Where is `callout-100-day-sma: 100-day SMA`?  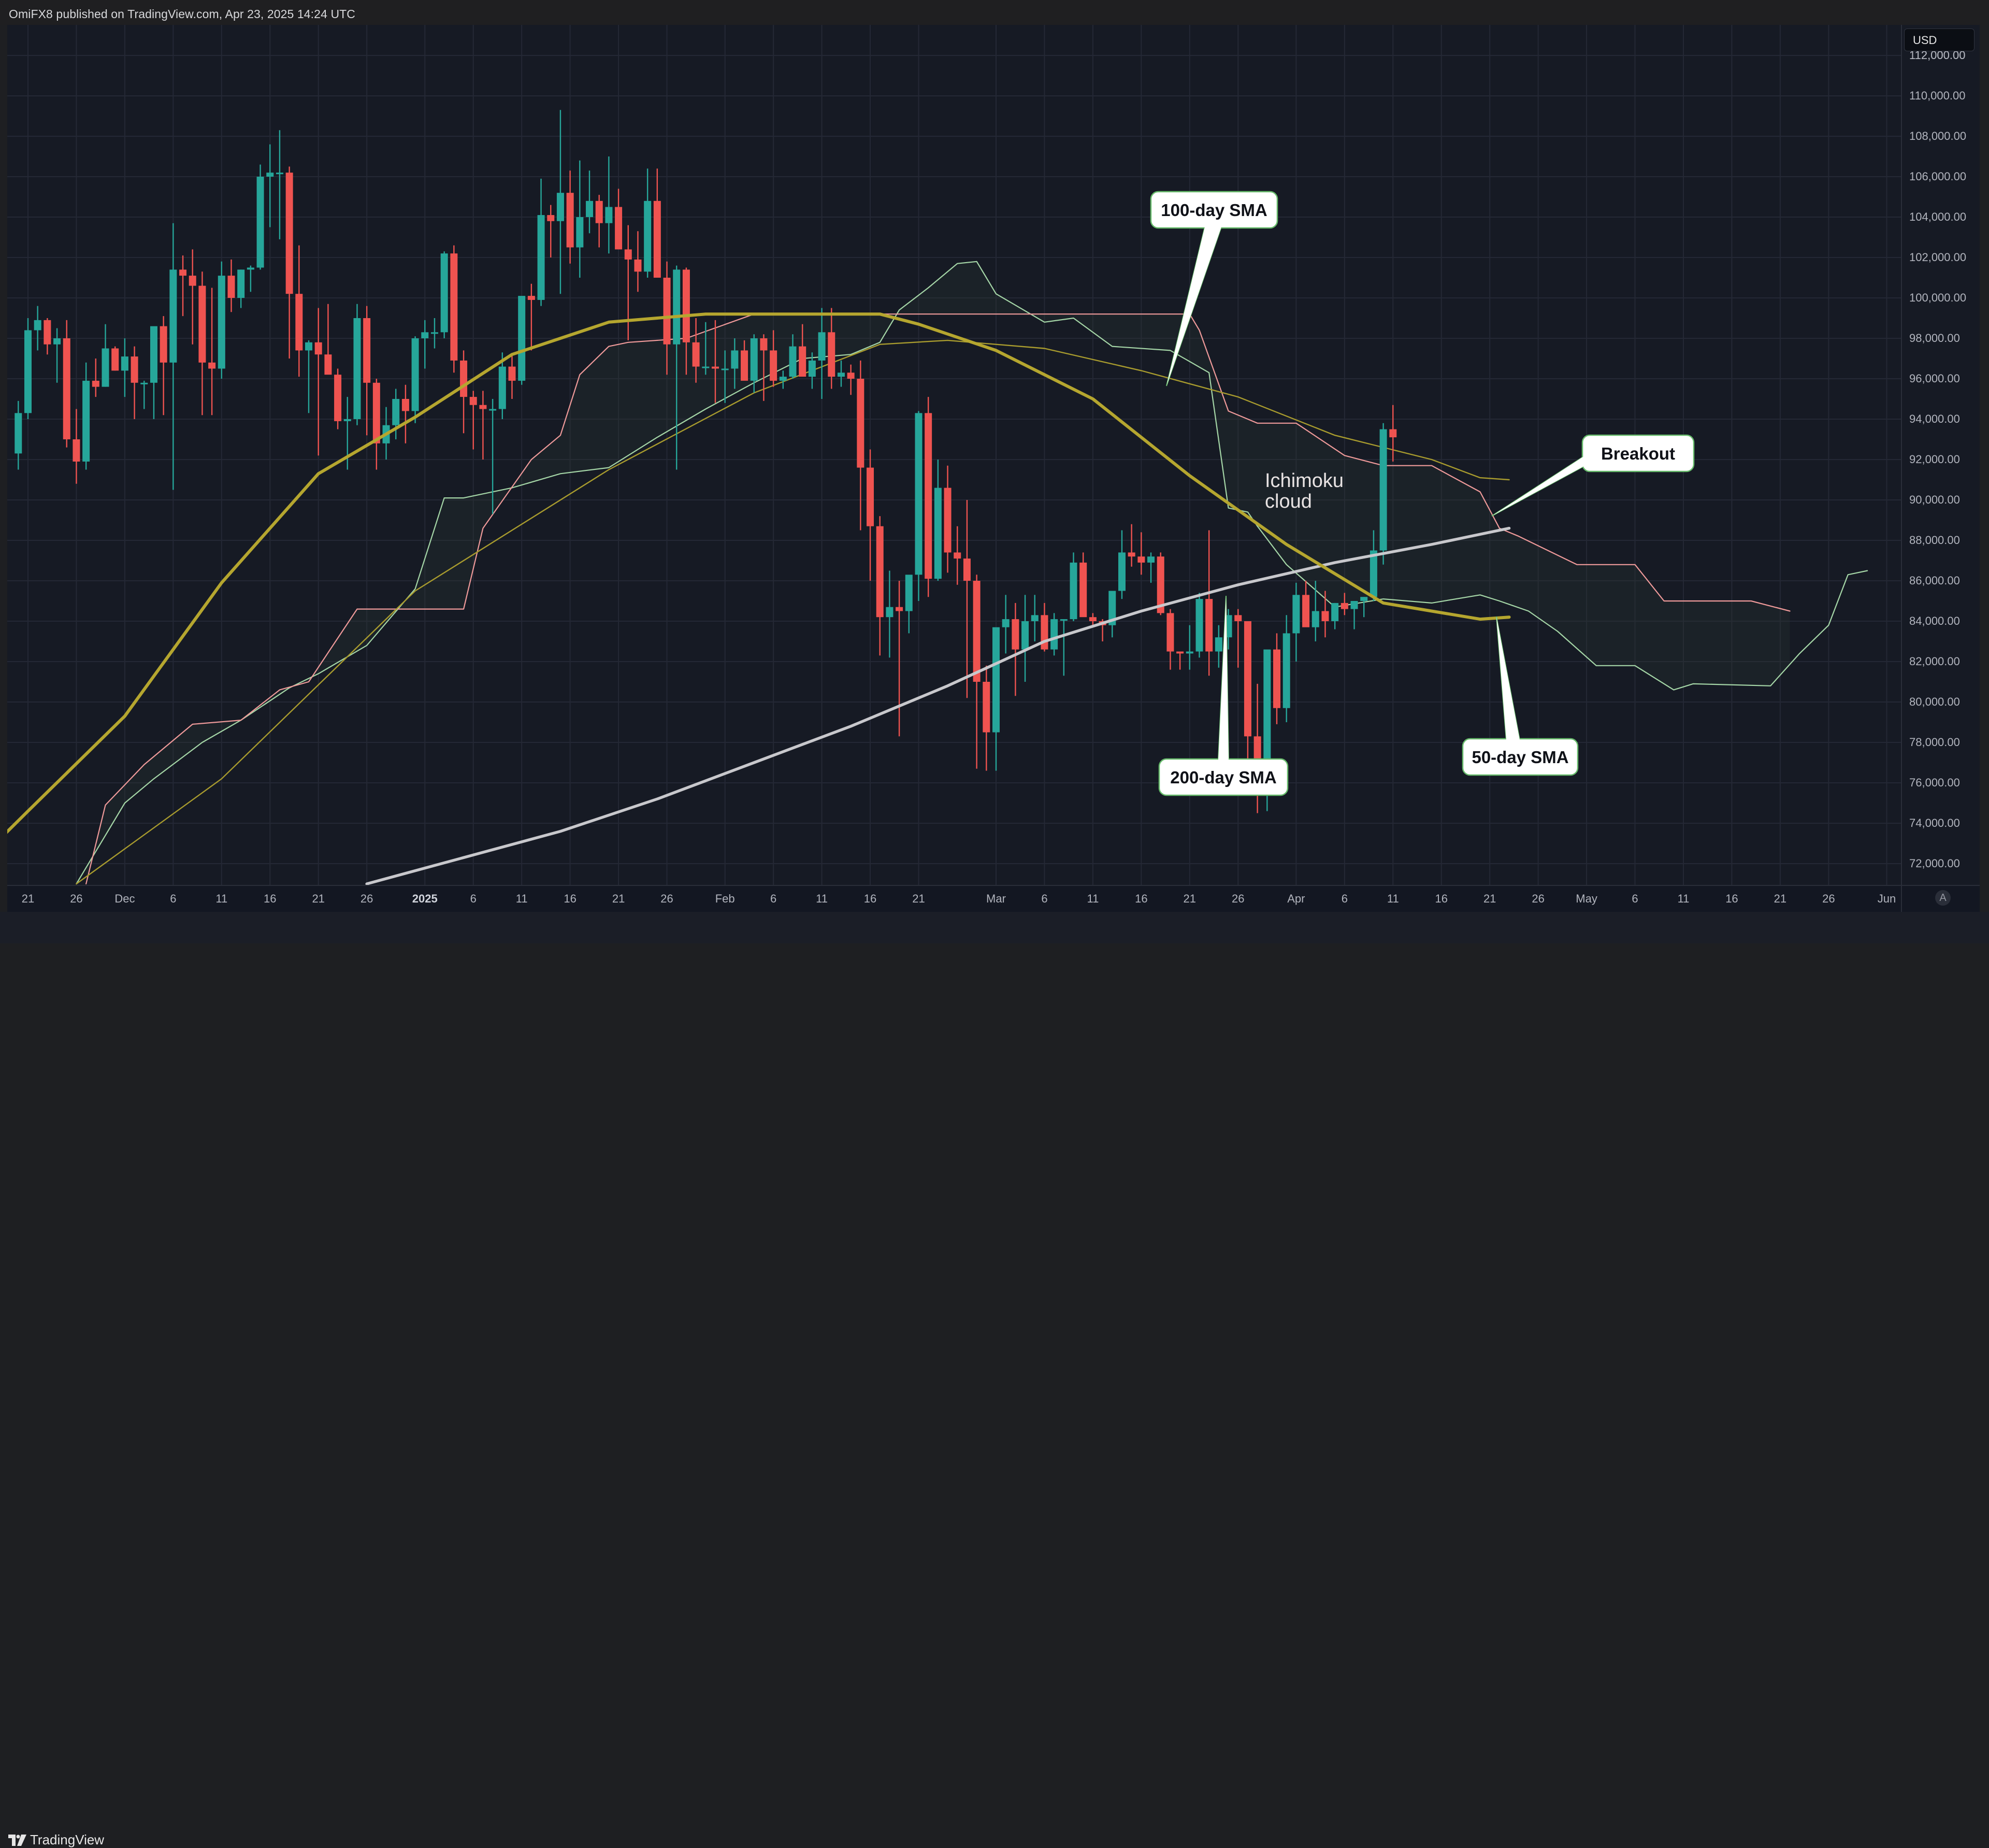
callout-100-day-sma: 100-day SMA is located at coordinates (1214, 288).